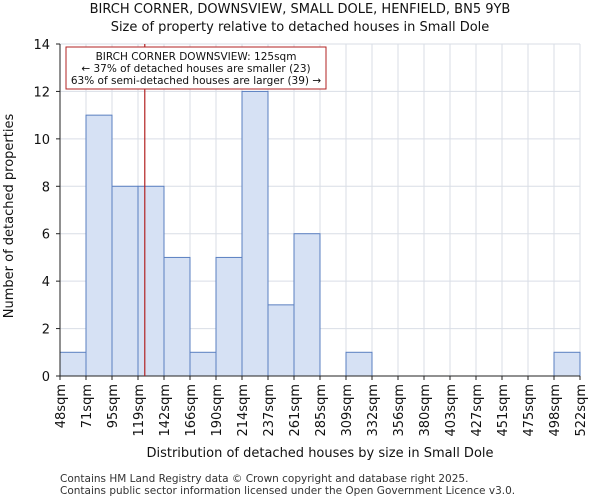  Describe the element at coordinates (165, 410) in the screenshot. I see `x-tick-label: 142sqm` at that location.